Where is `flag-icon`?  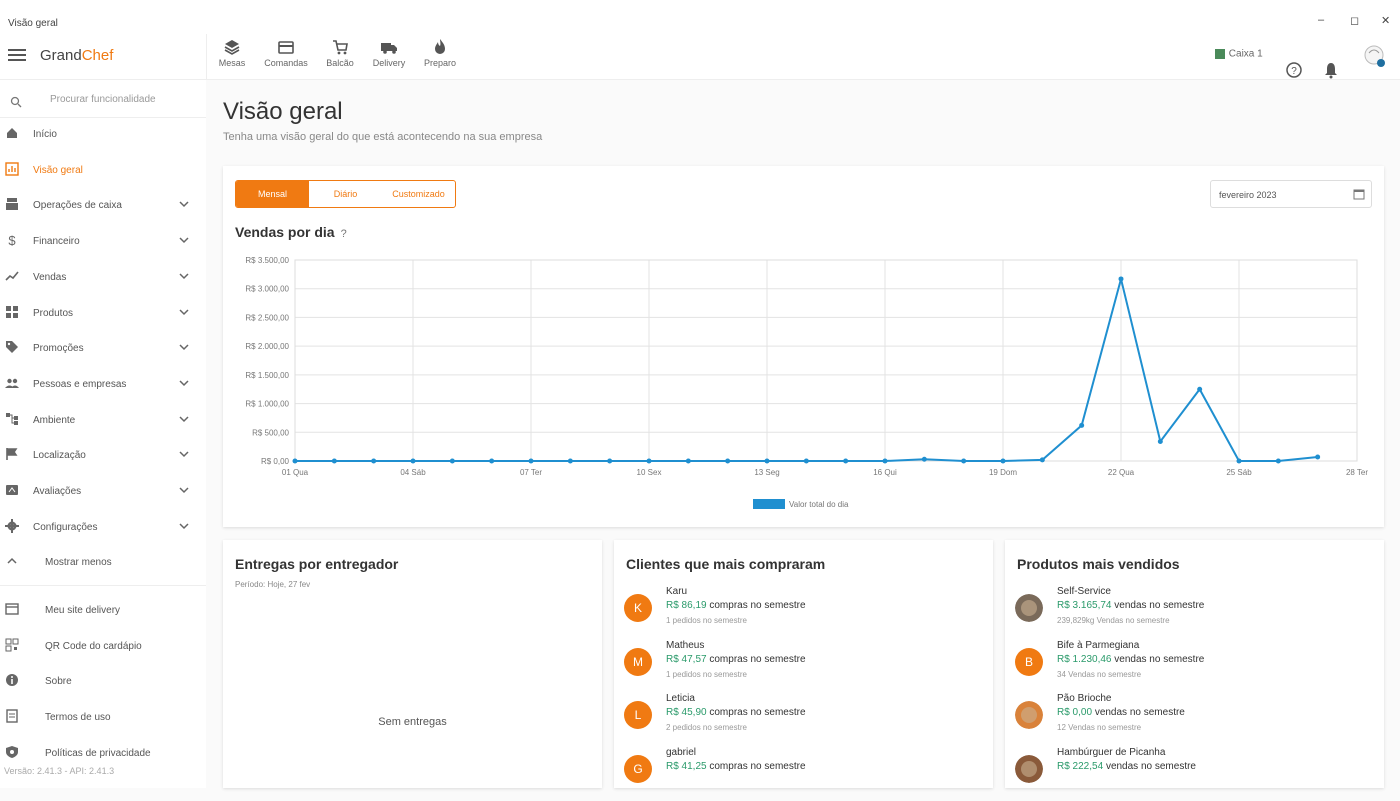
flag-icon is located at coordinates (12, 454).